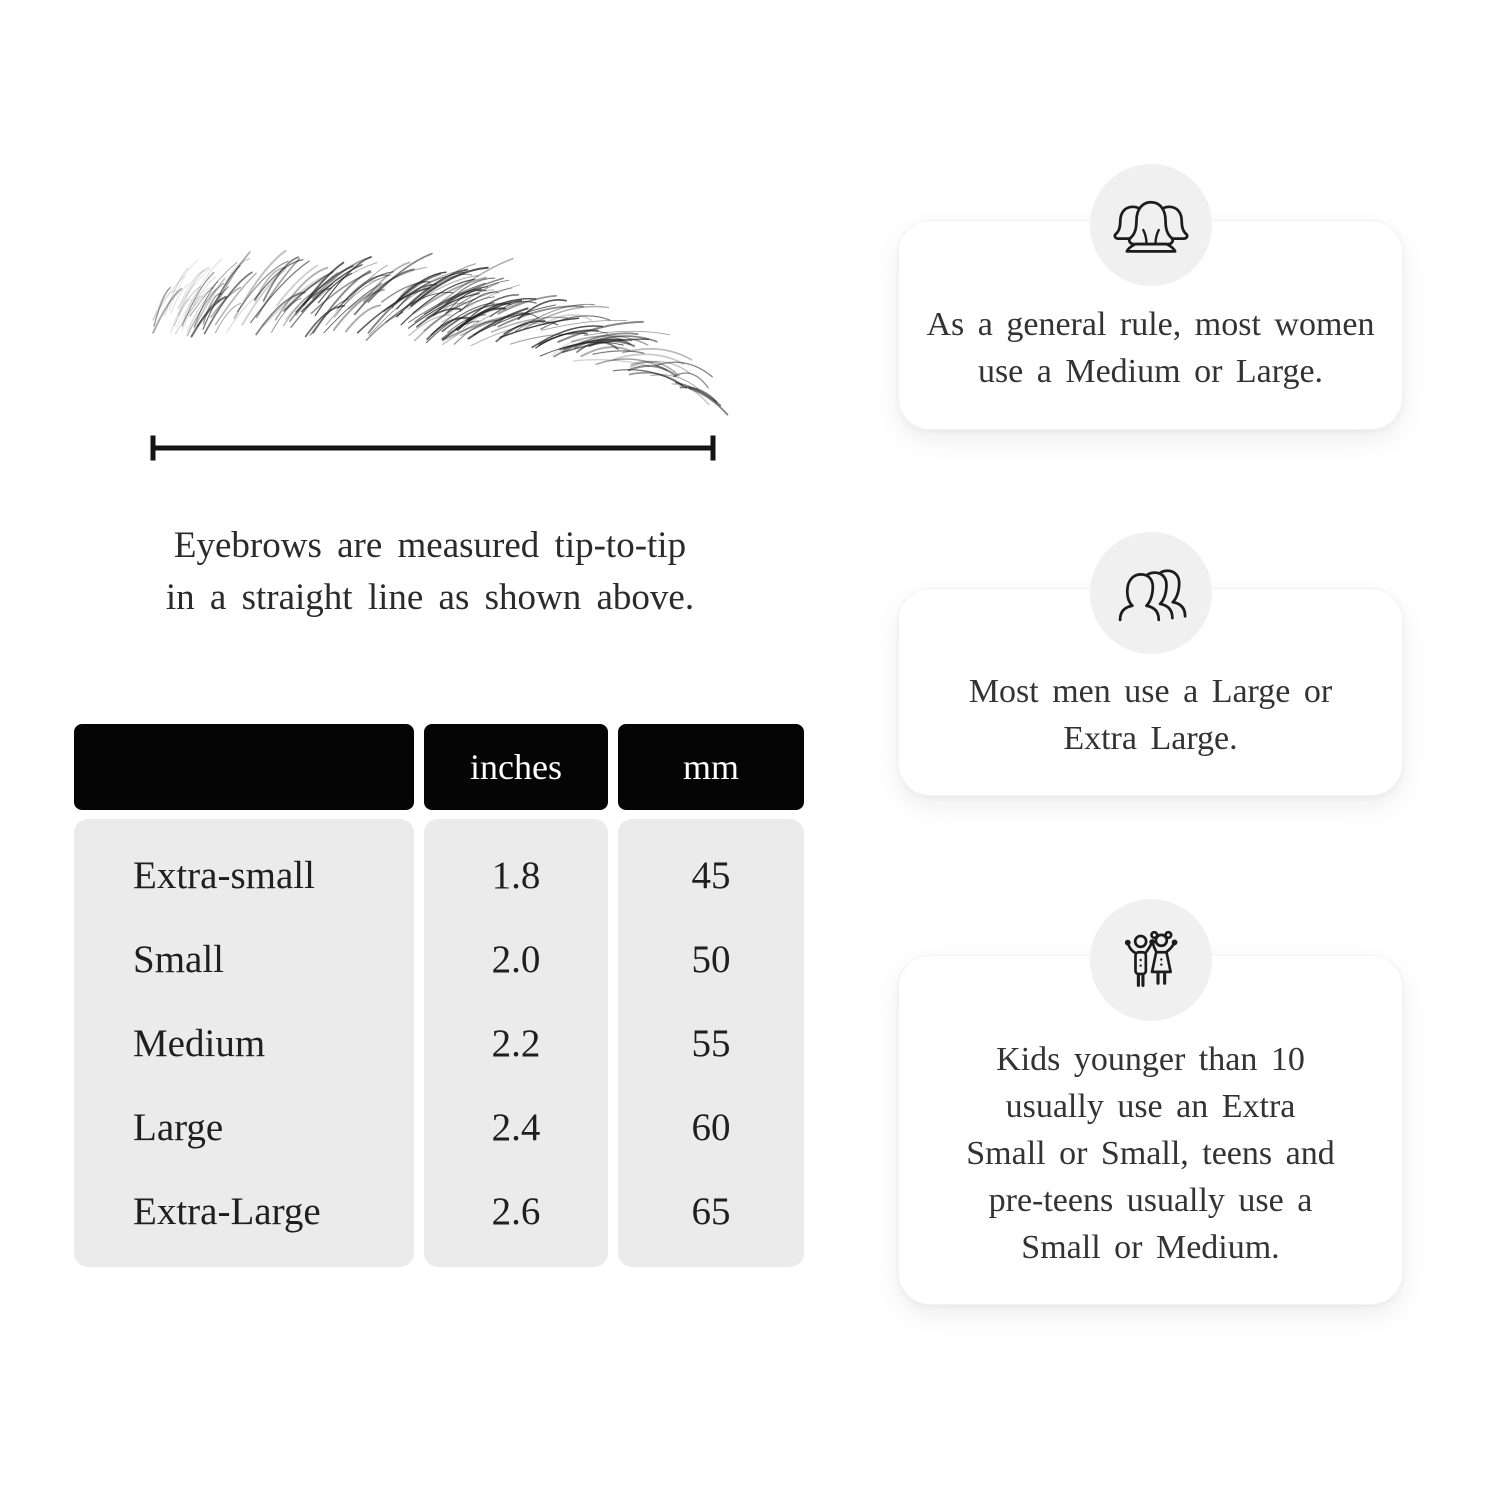  I want to click on kids-icon, so click(1150, 958).